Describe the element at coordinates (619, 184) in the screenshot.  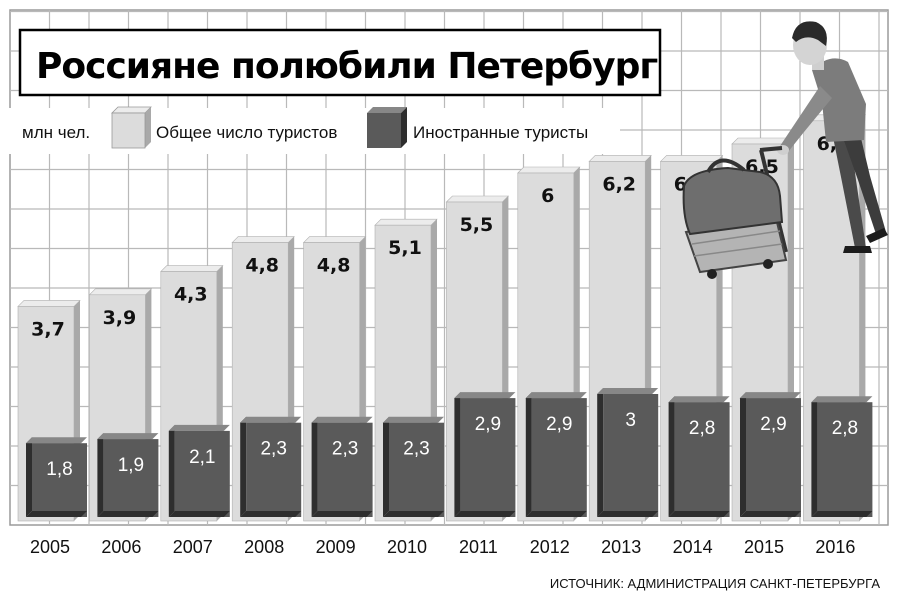
I see `label-total-2013: 6,2` at that location.